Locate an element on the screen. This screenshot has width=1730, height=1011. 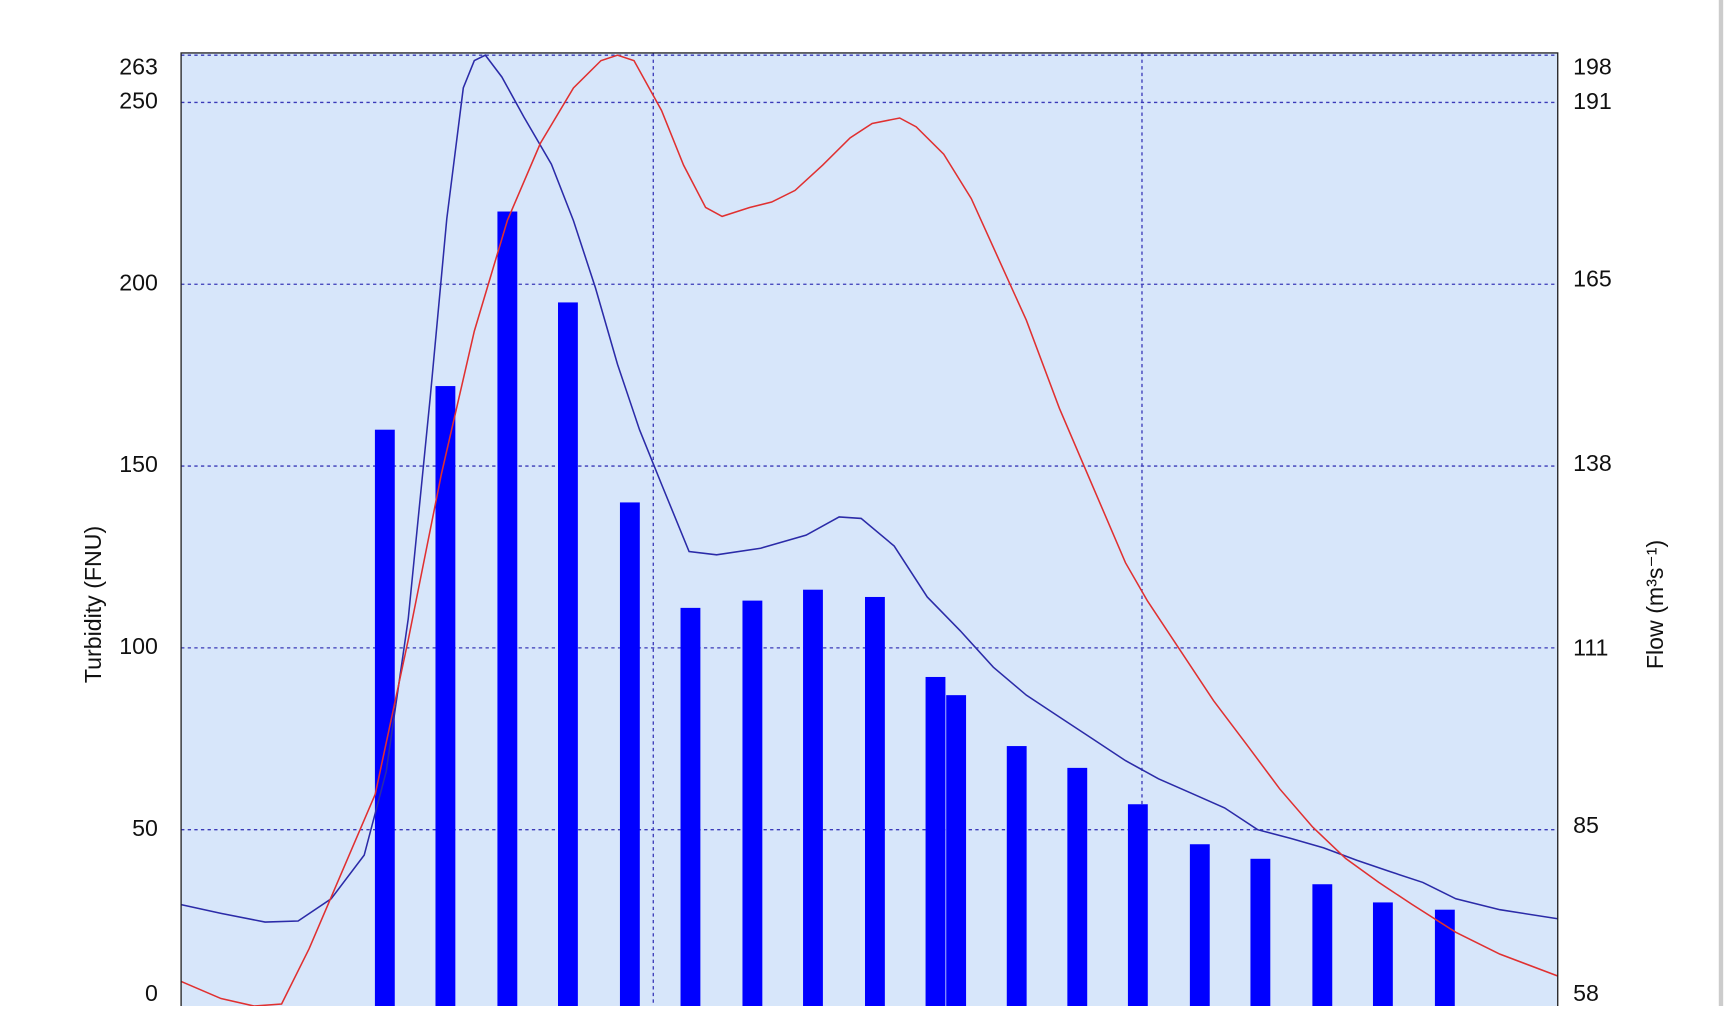
y-tick-label: 200 is located at coordinates (138, 282).